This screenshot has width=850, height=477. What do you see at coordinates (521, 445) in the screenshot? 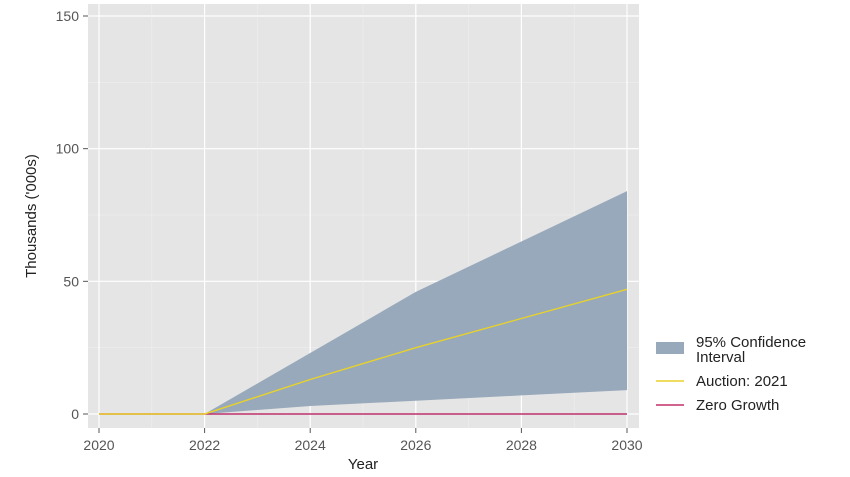
I see `x-tick-label: 2028` at bounding box center [521, 445].